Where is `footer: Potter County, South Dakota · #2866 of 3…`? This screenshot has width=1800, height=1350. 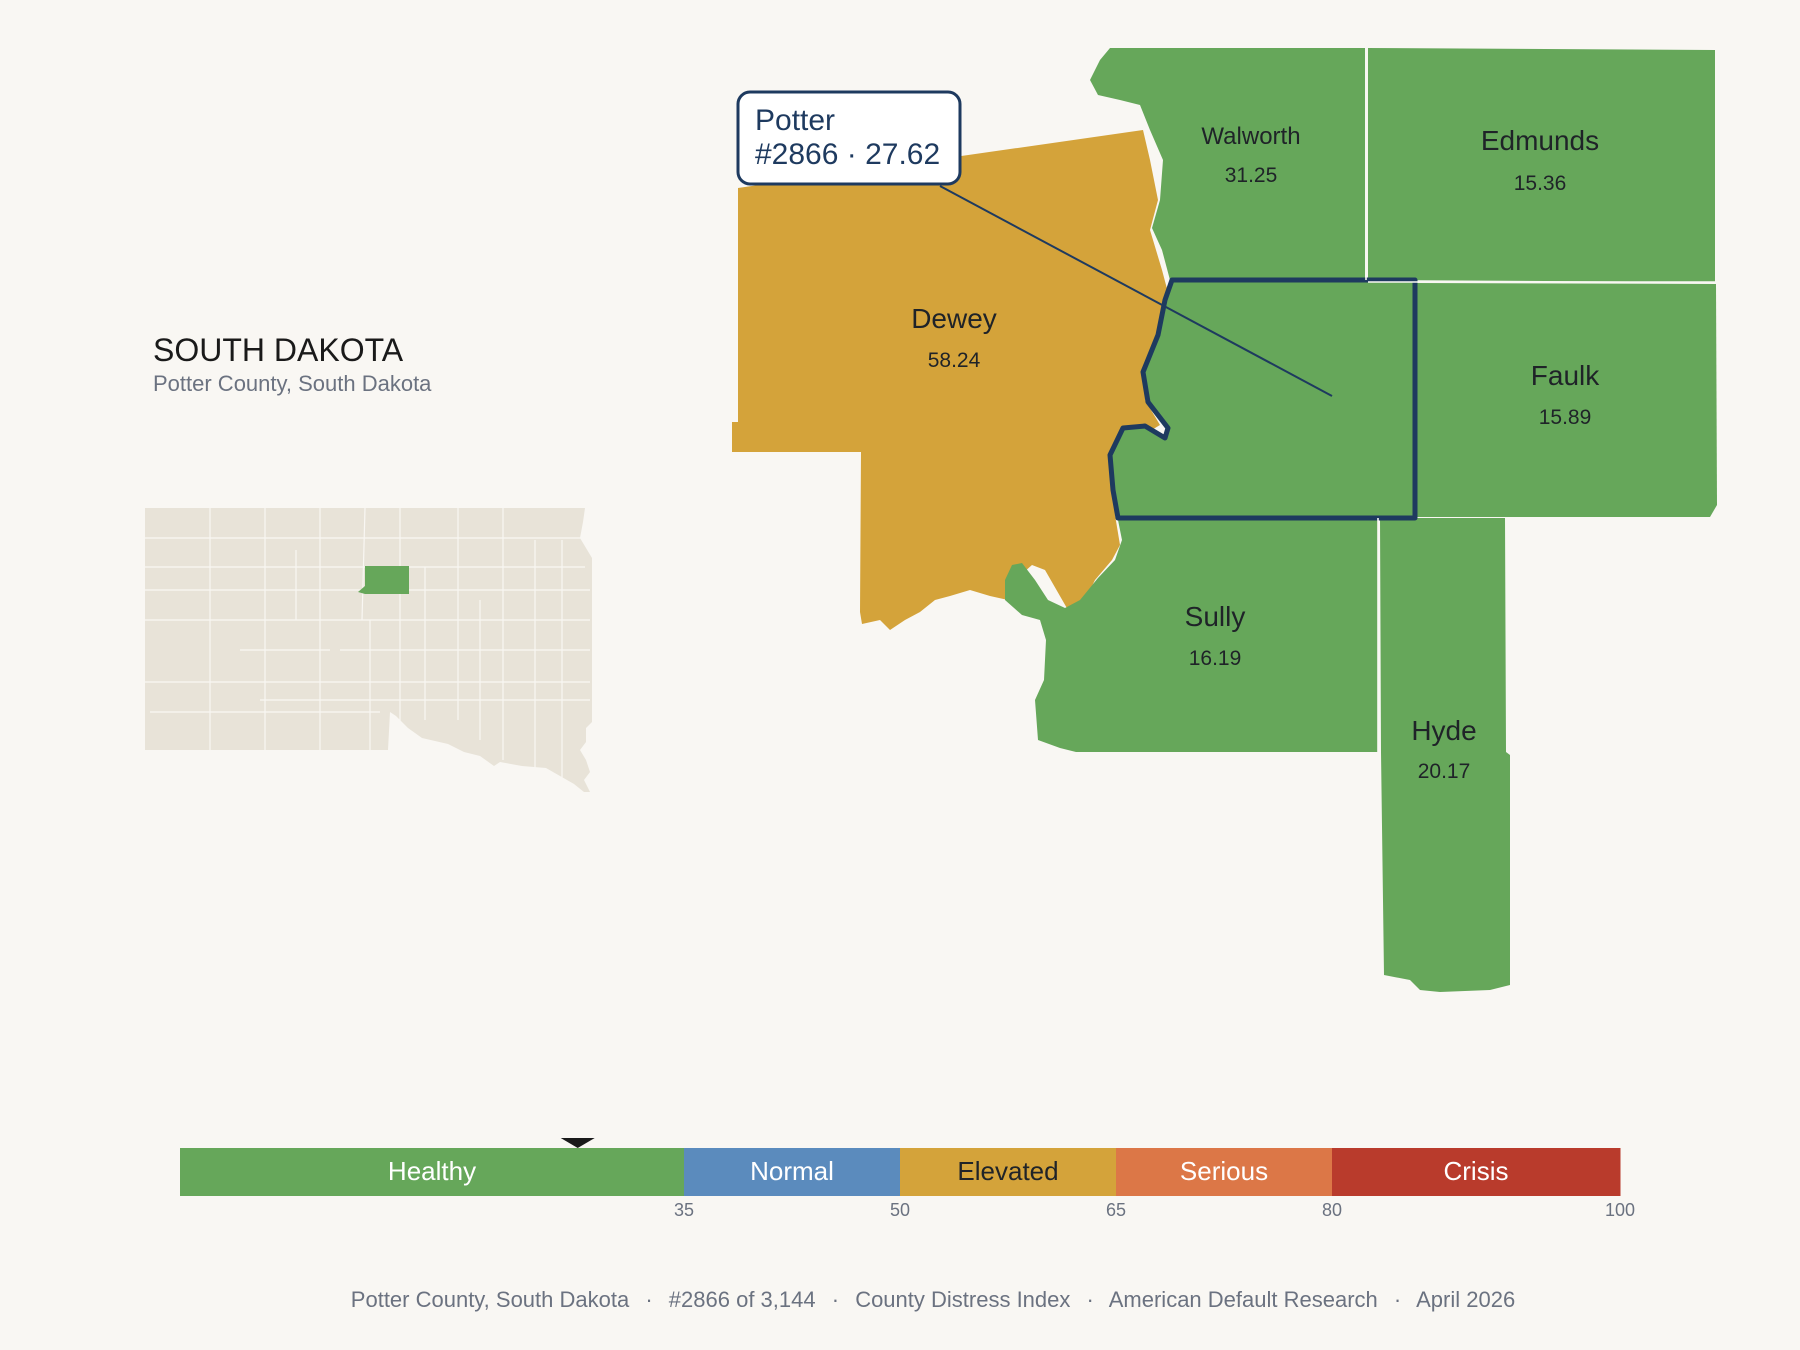
footer: Potter County, South Dakota · #2866 of 3… is located at coordinates (933, 1299).